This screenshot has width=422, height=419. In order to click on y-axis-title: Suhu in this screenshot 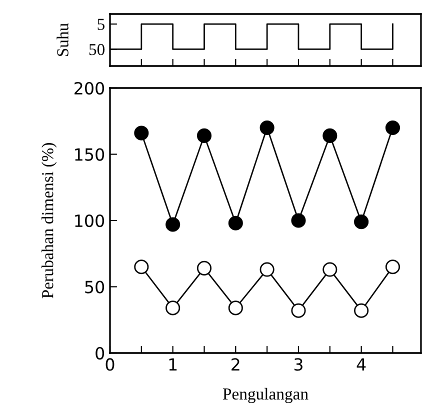, I will do `click(62, 39)`.